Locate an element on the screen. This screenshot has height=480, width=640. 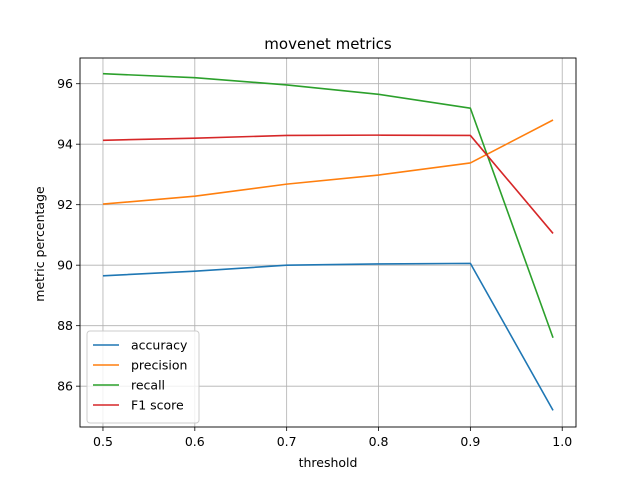
legend-label-recall: recall is located at coordinates (148, 385).